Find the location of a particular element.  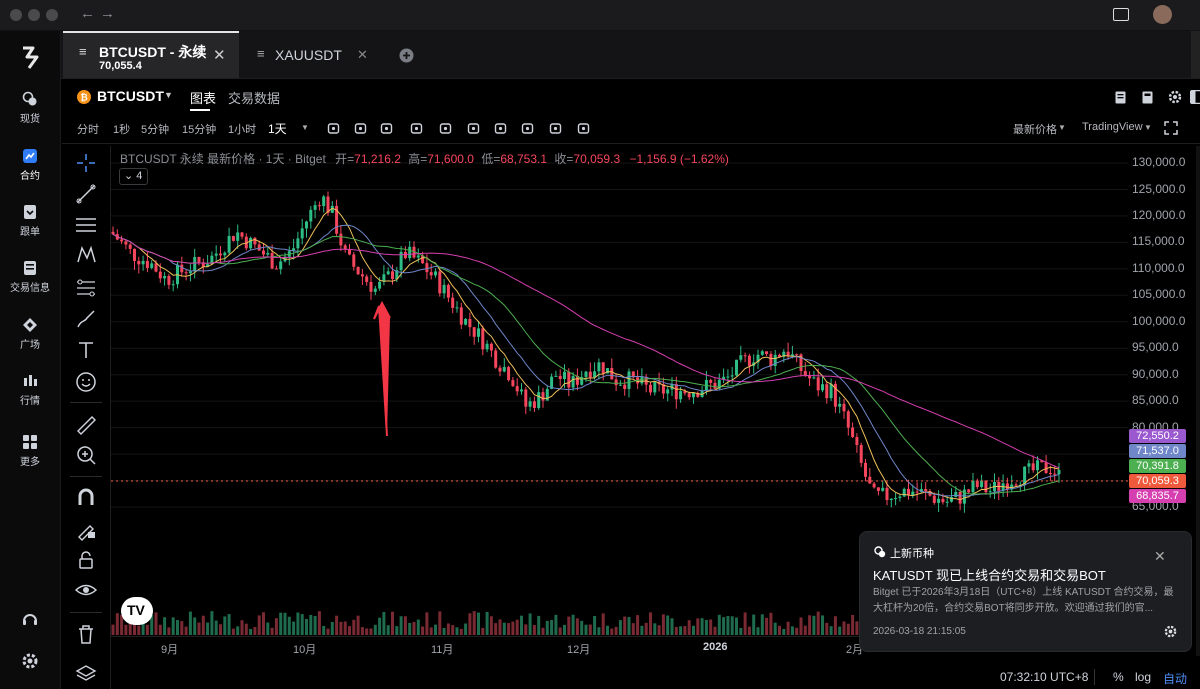

indicator-icon is located at coordinates (386, 128).